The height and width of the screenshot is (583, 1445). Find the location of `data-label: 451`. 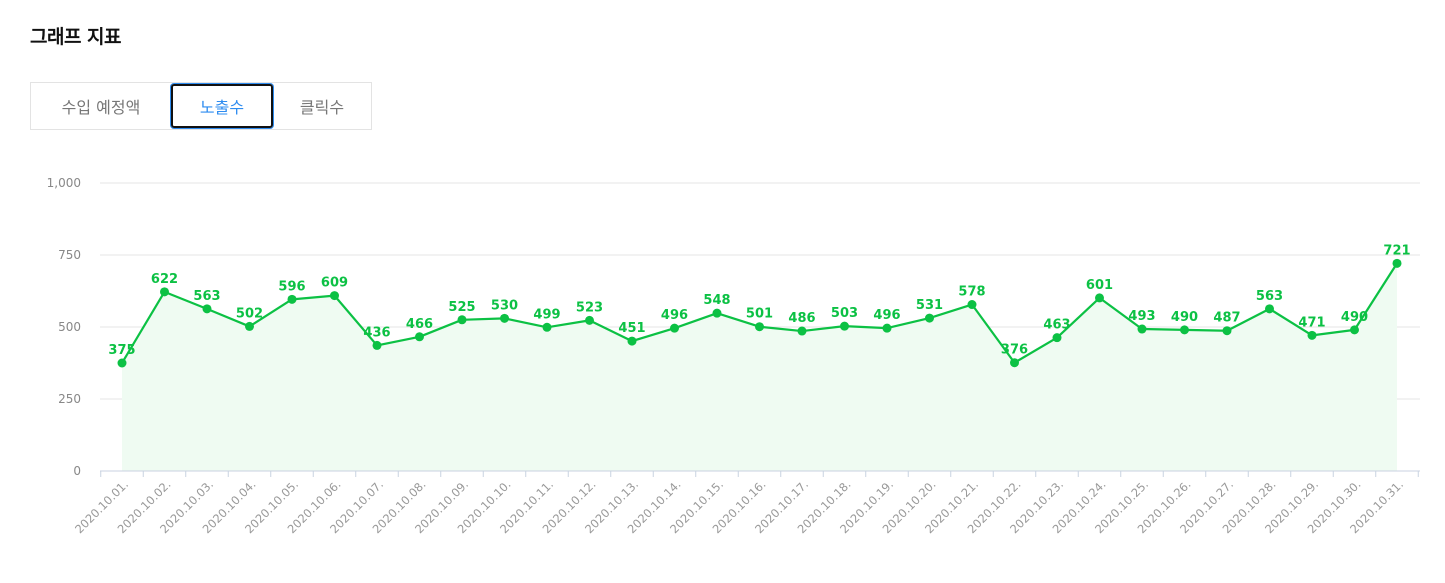

data-label: 451 is located at coordinates (631, 328).